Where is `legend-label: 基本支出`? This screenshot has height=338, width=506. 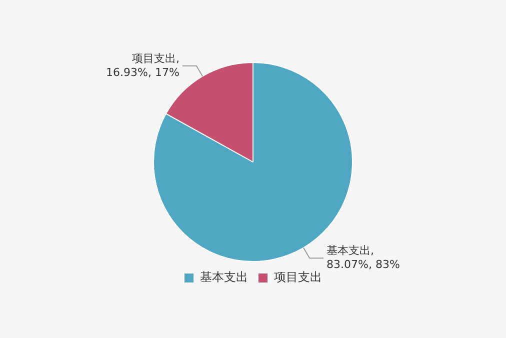
legend-label: 基本支出 is located at coordinates (224, 277).